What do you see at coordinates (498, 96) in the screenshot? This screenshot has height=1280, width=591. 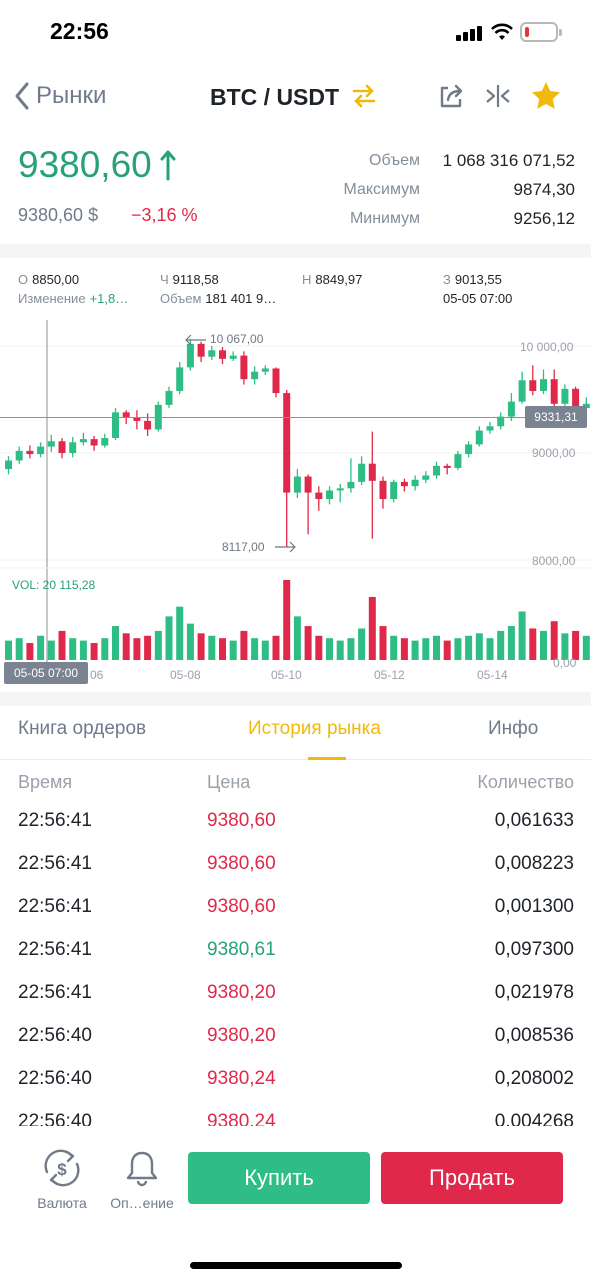 I see `compare-icon` at bounding box center [498, 96].